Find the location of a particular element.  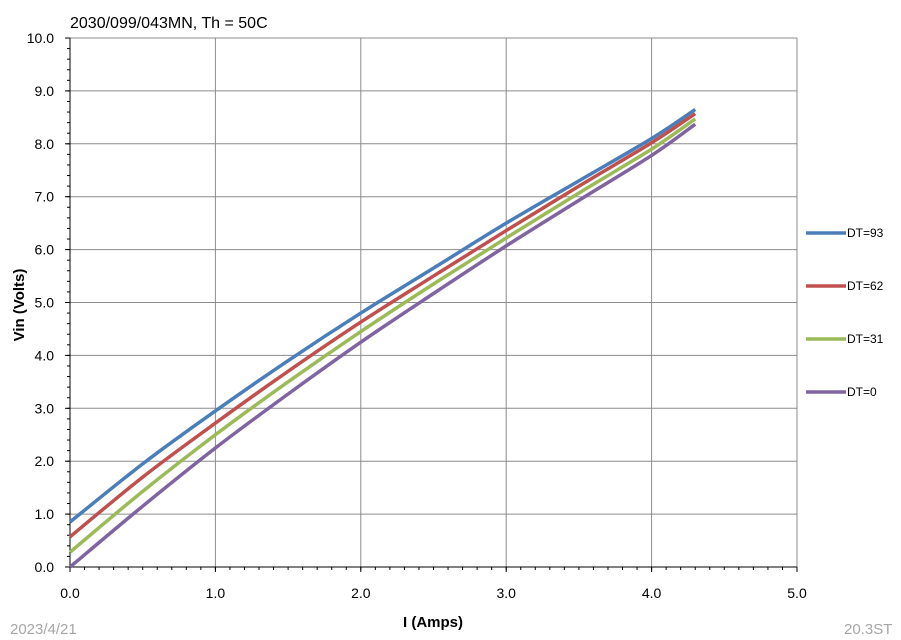

y-tick-label: 0.0 is located at coordinates (45, 567).